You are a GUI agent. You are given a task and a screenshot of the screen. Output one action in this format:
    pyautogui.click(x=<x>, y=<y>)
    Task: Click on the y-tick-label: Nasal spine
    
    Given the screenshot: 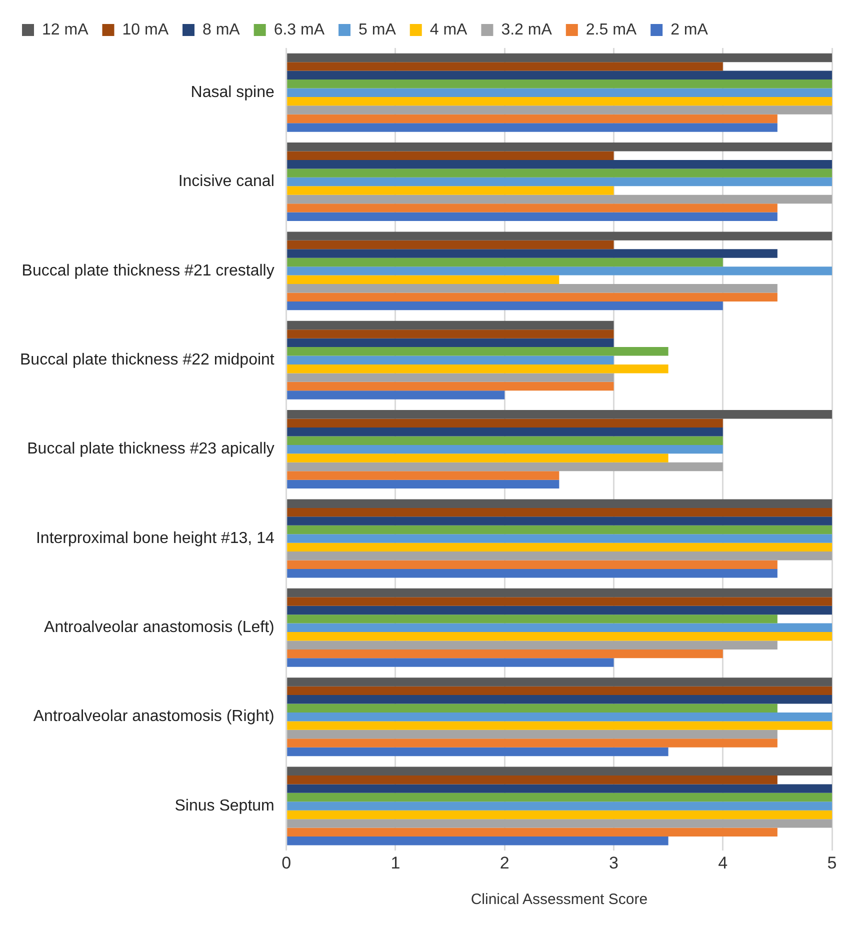 What is the action you would take?
    pyautogui.click(x=232, y=92)
    